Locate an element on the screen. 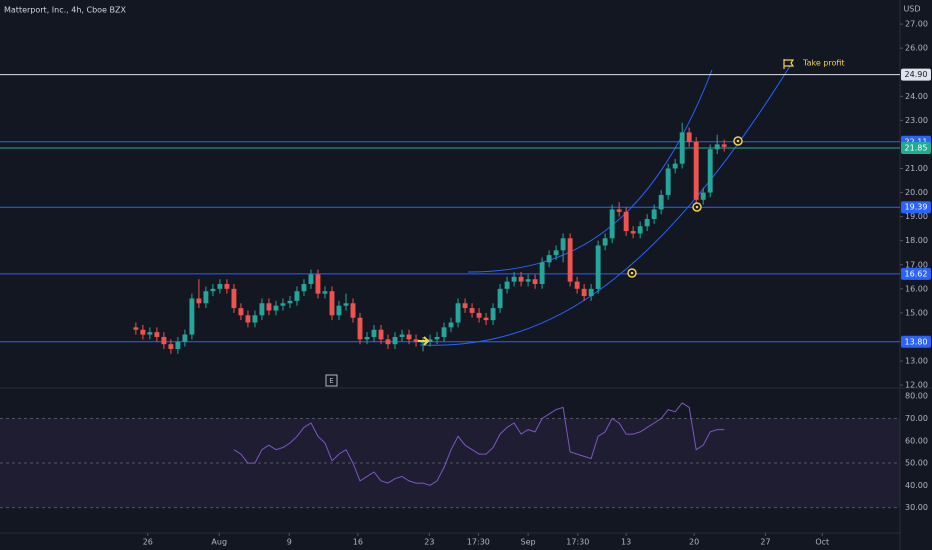 The height and width of the screenshot is (550, 932). x-tick-label: 13 is located at coordinates (626, 542).